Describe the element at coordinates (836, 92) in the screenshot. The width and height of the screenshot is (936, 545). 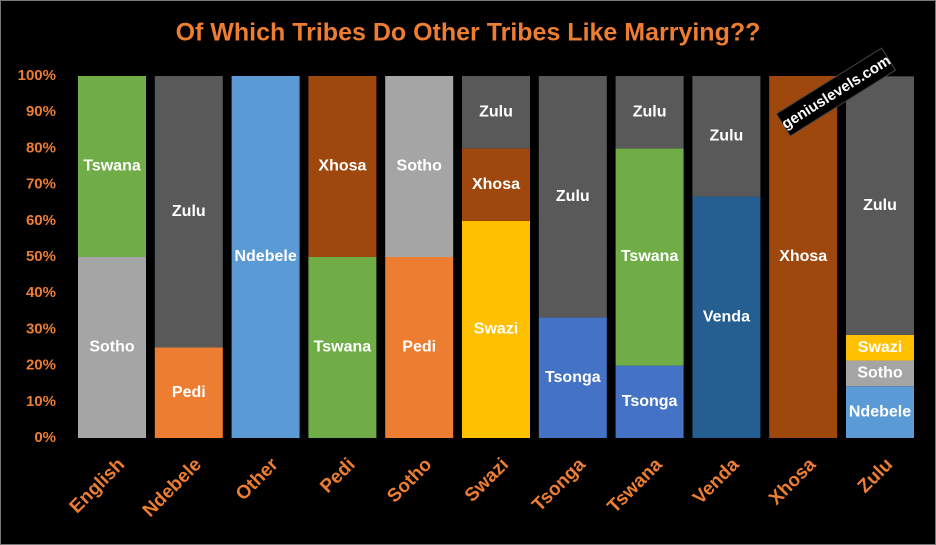
I see `watermark-box` at that location.